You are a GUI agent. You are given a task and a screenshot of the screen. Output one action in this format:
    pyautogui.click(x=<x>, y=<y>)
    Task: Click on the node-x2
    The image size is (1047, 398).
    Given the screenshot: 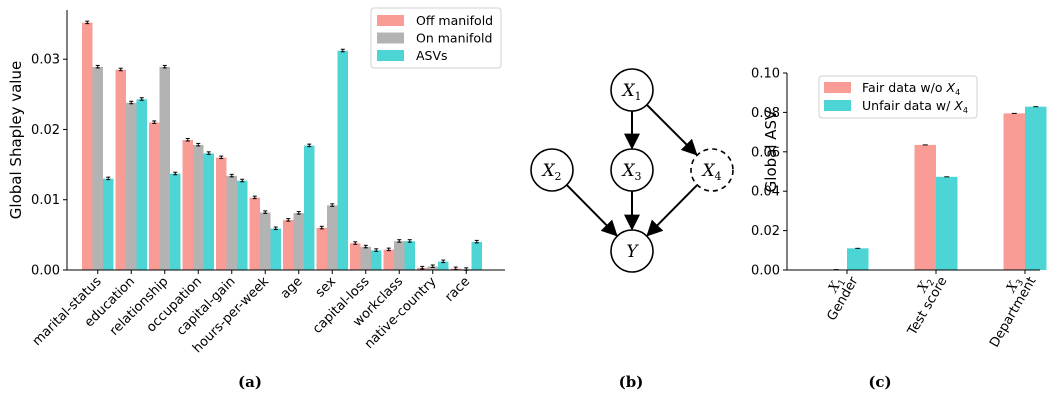 What is the action you would take?
    pyautogui.click(x=552, y=170)
    